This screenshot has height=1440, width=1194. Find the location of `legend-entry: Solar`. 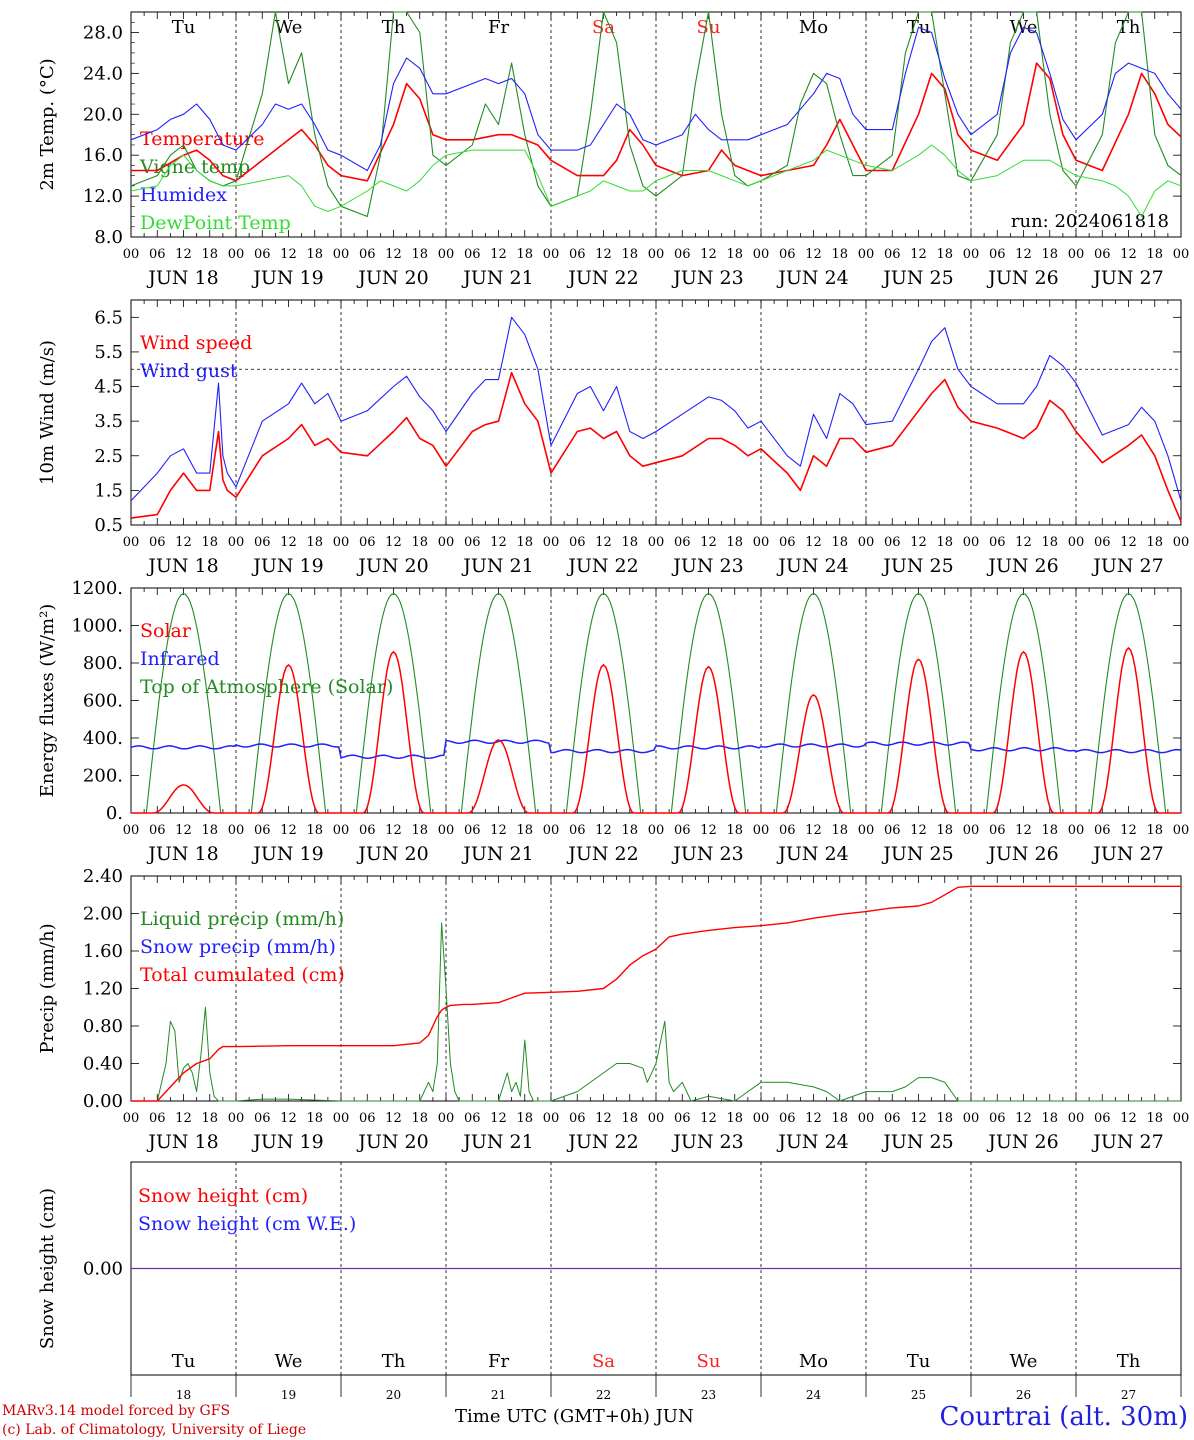

legend-entry: Solar is located at coordinates (166, 631).